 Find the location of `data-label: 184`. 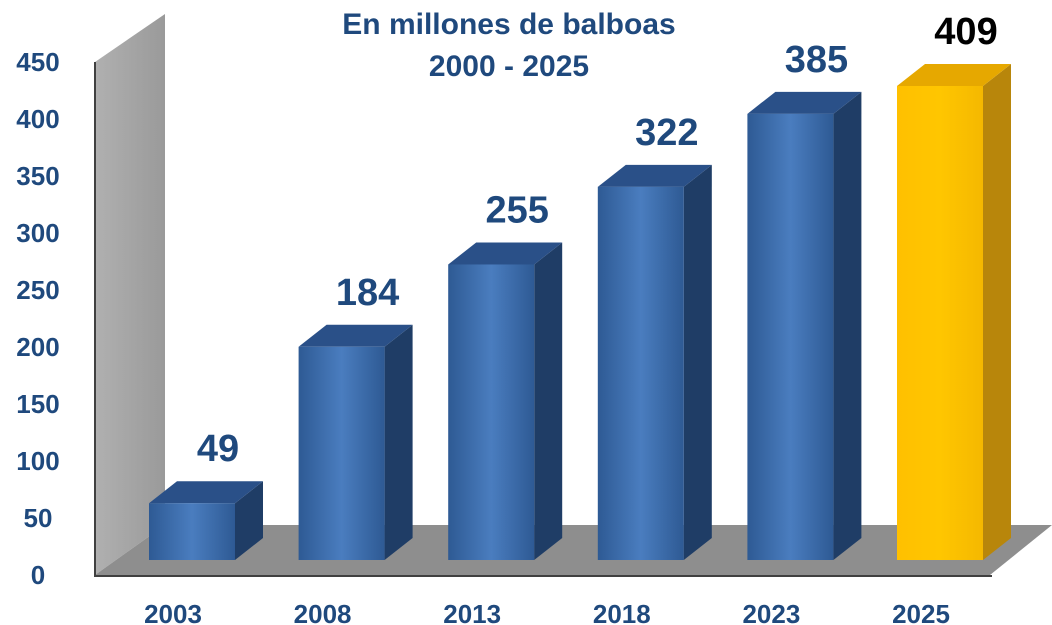

data-label: 184 is located at coordinates (367, 293).